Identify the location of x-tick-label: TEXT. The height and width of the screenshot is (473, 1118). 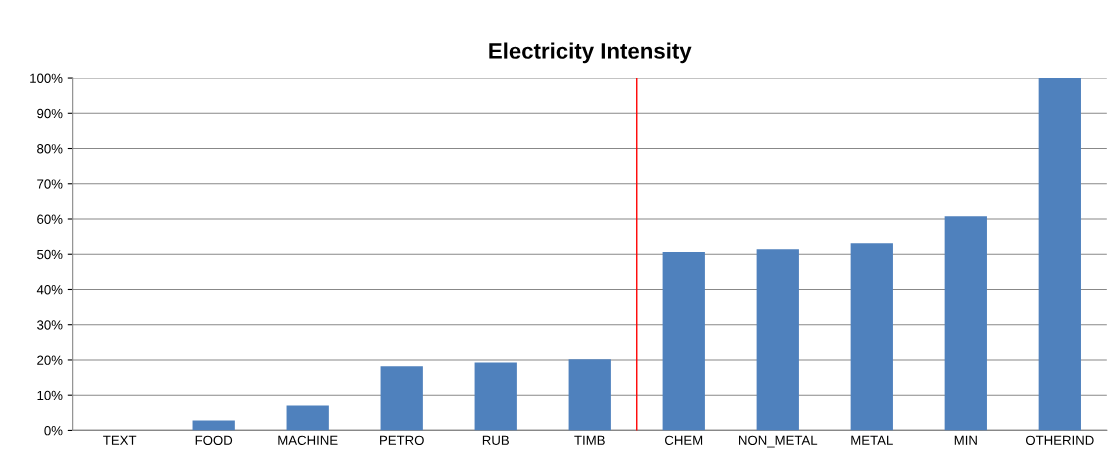
(120, 440).